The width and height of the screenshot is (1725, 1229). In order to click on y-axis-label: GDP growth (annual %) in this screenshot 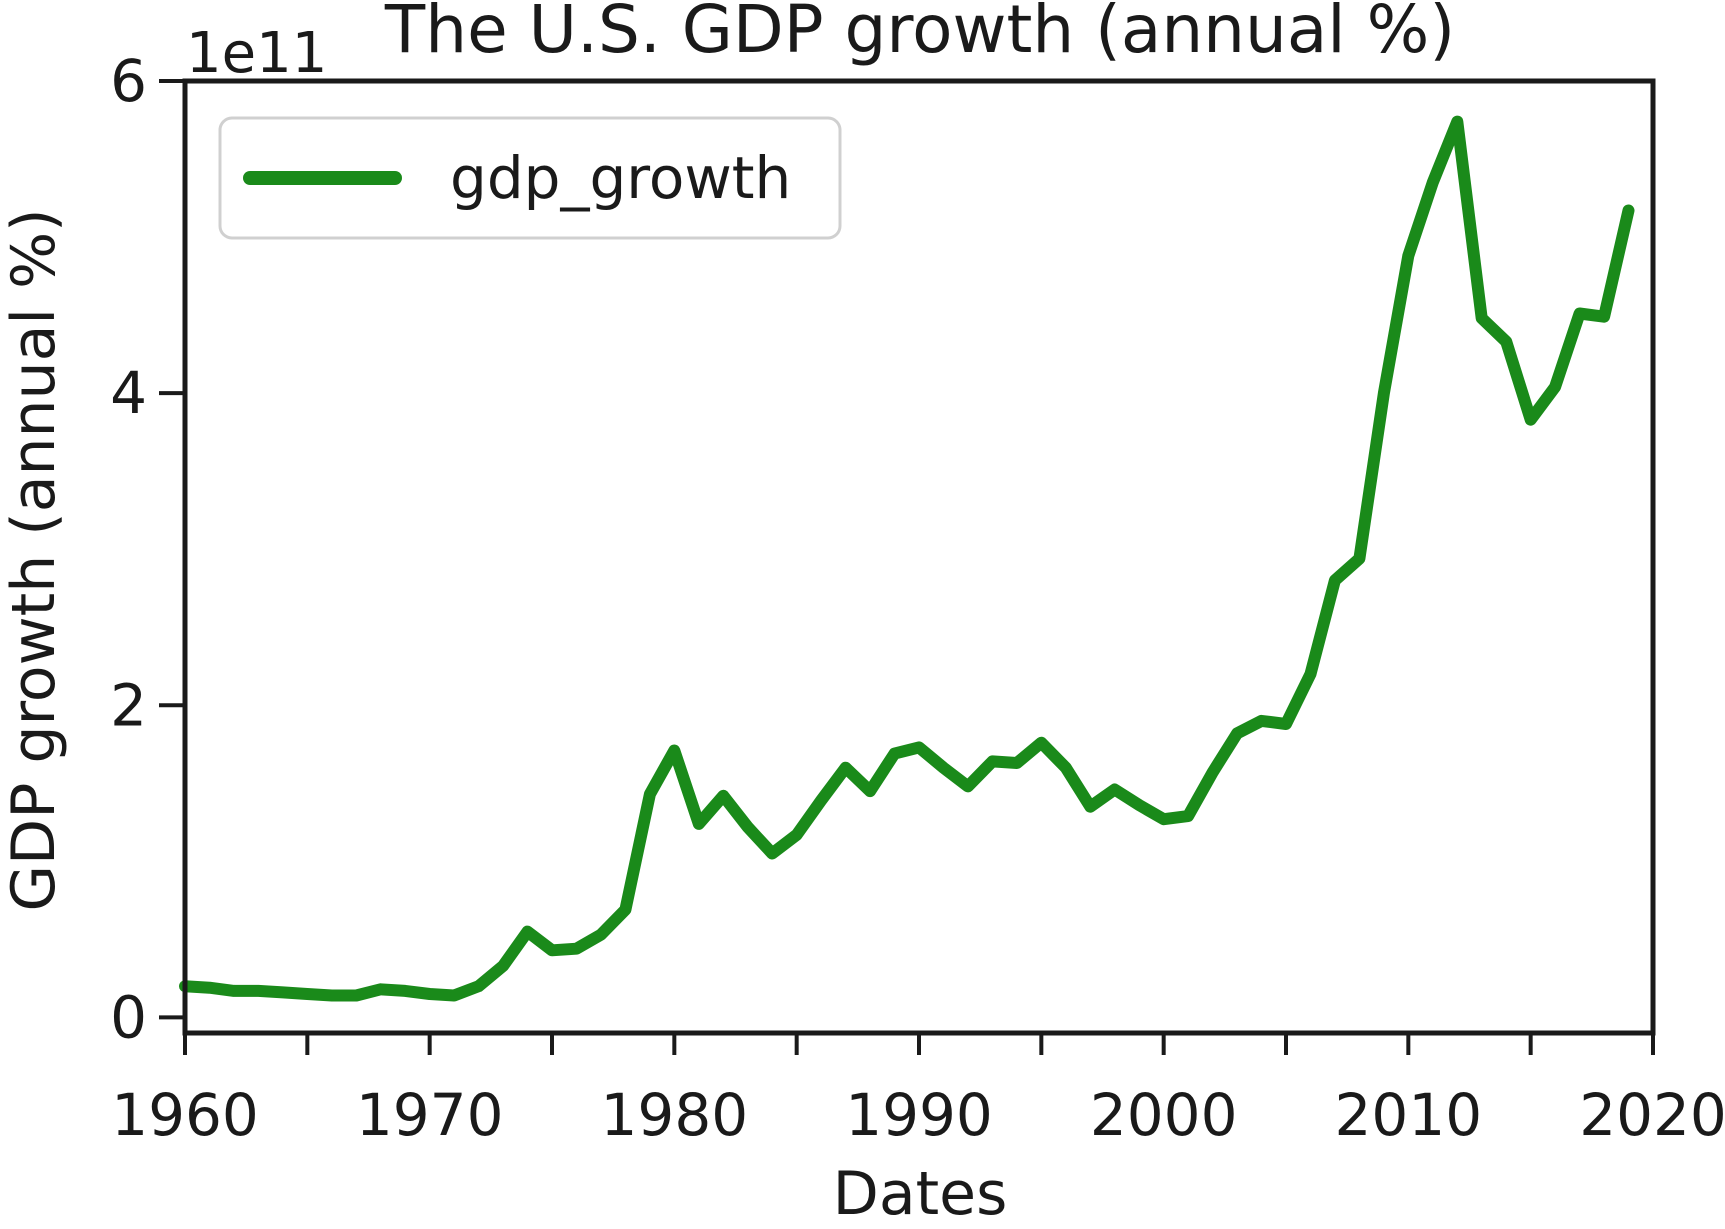, I will do `click(34, 560)`.